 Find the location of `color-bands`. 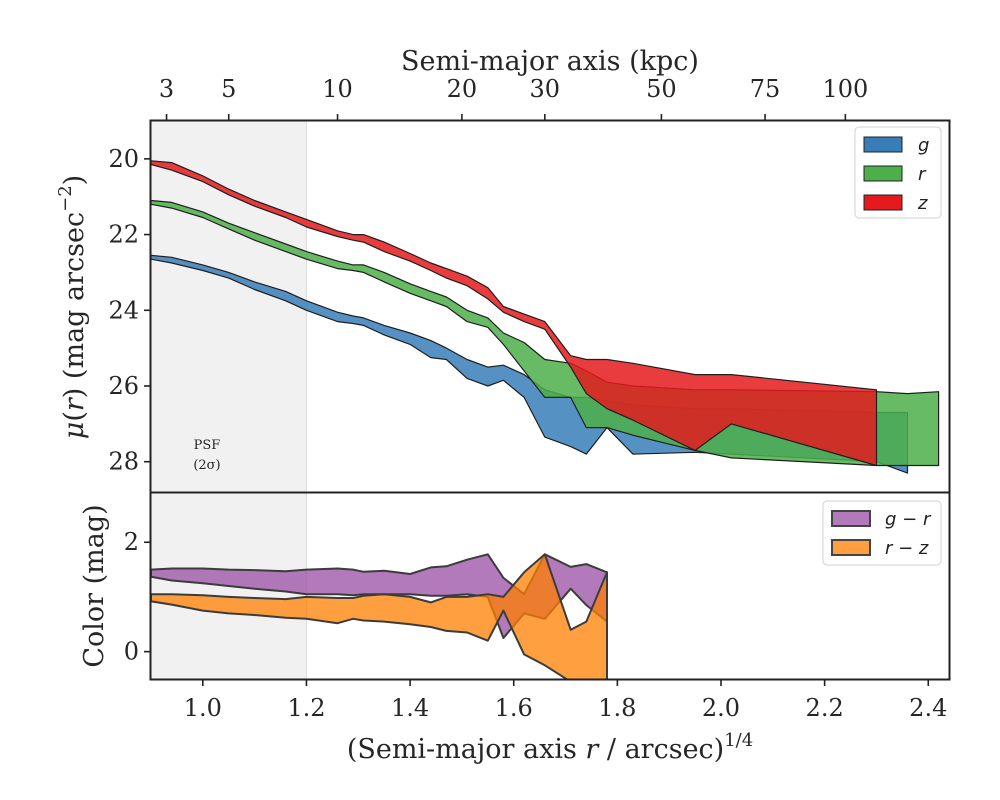

color-bands is located at coordinates (379, 616).